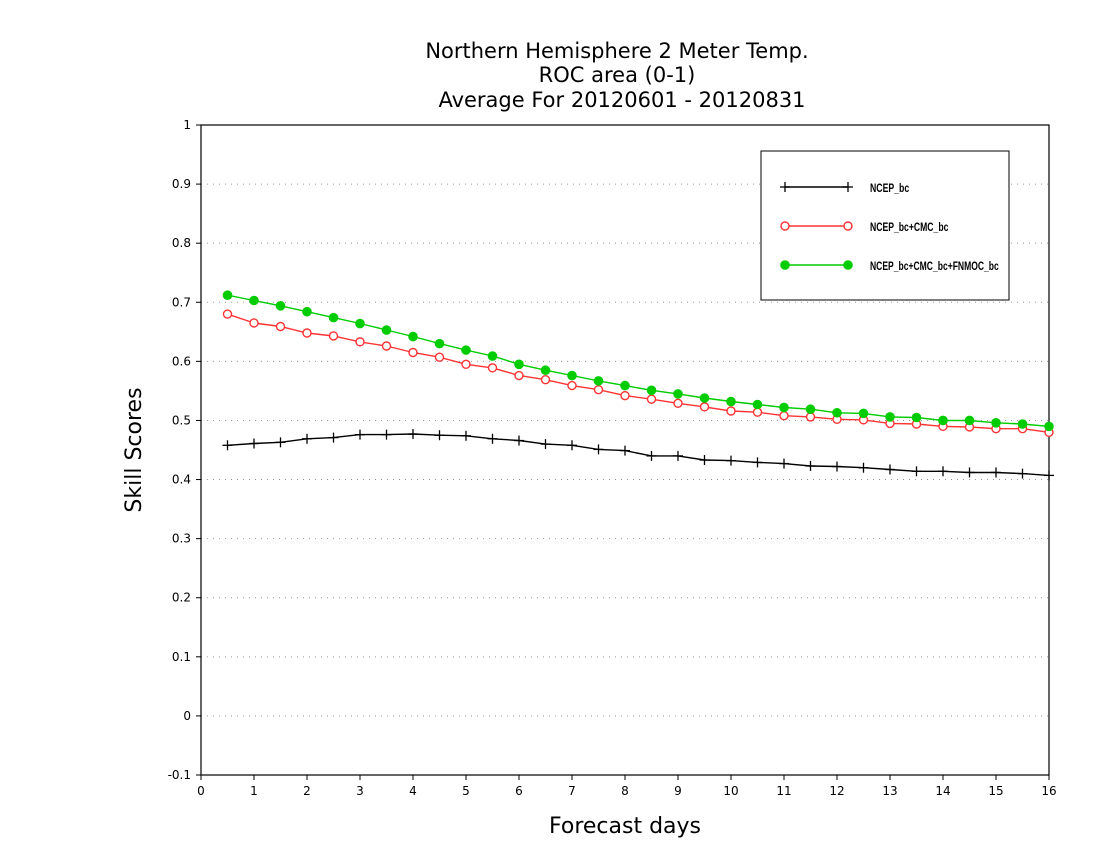  What do you see at coordinates (187, 716) in the screenshot?
I see `y-tick-label: 0` at bounding box center [187, 716].